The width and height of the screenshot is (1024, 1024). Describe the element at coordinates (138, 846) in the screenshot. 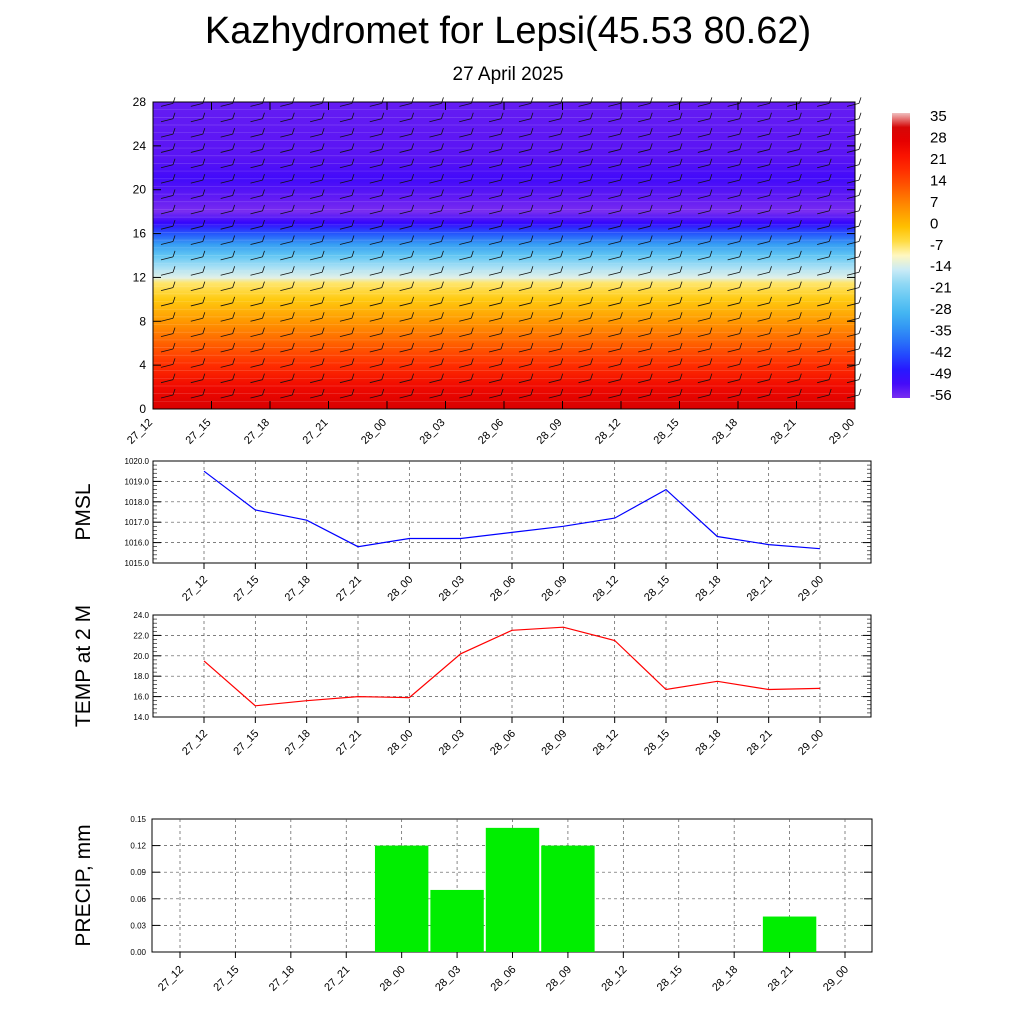

I see `y-tick-label: 0.12` at that location.